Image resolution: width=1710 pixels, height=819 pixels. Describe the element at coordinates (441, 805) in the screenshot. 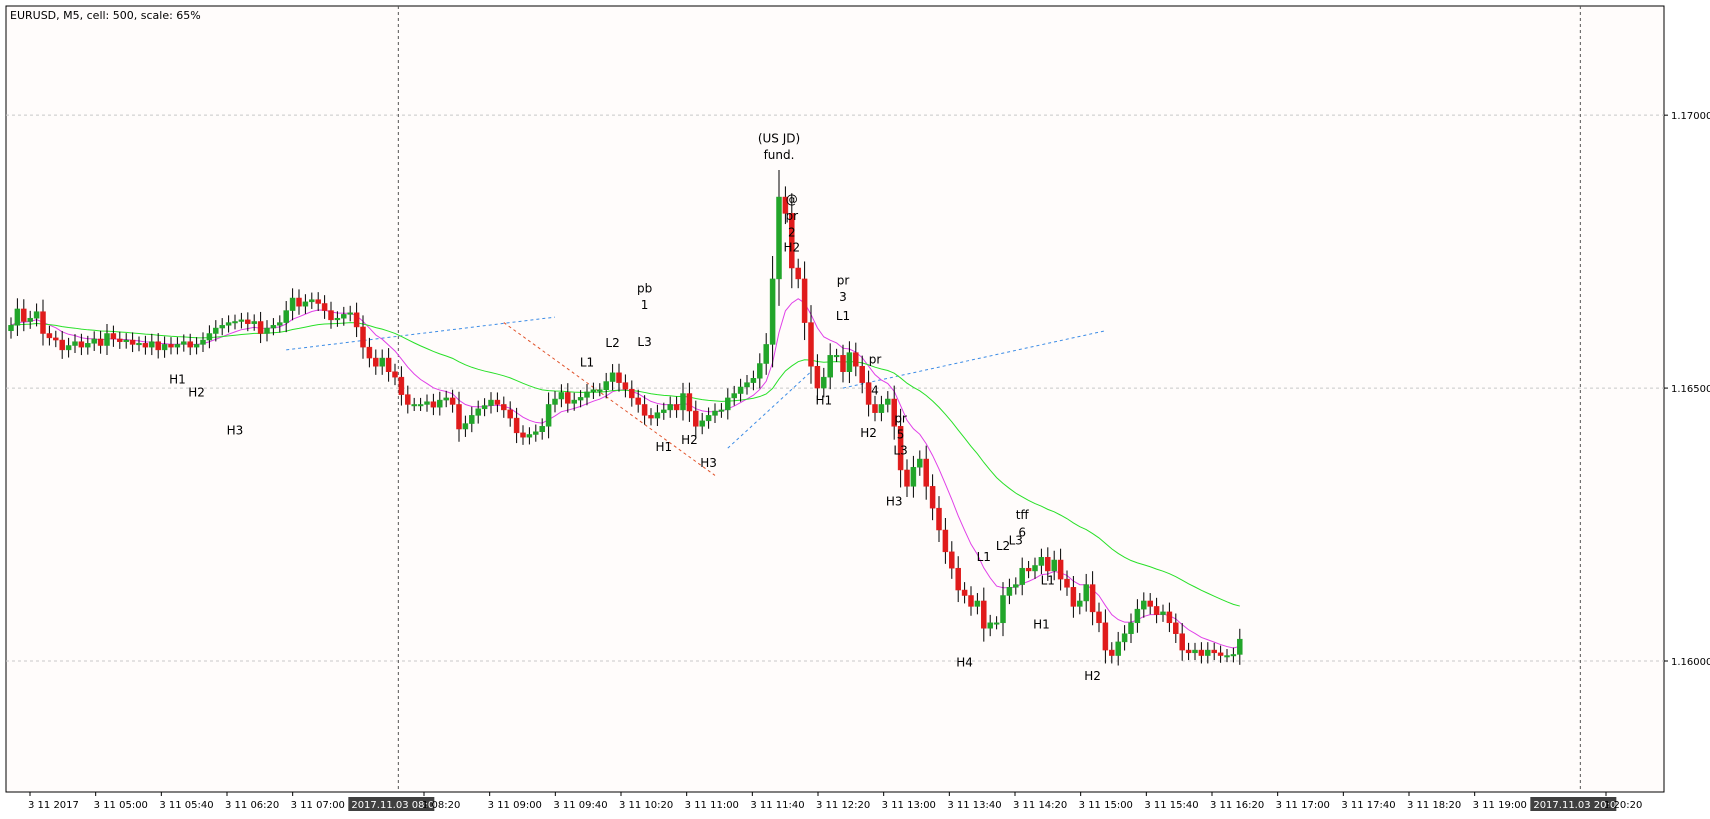

I see `x-tick-label: 1 08:20` at that location.